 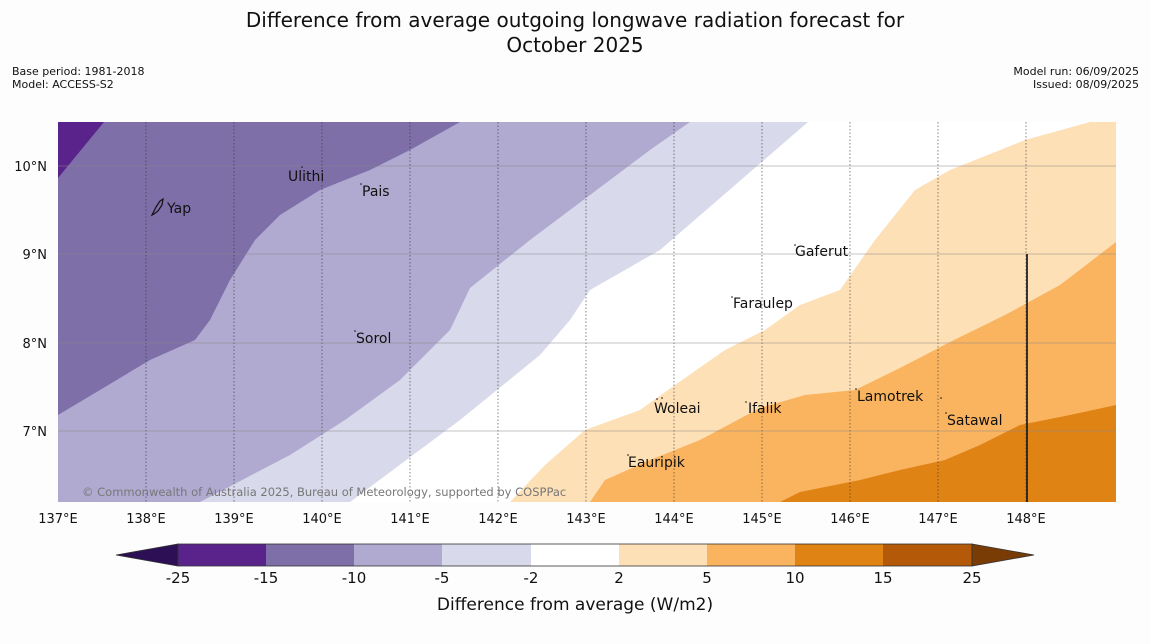 I want to click on lat-label-7n: 7°N, so click(x=35, y=432).